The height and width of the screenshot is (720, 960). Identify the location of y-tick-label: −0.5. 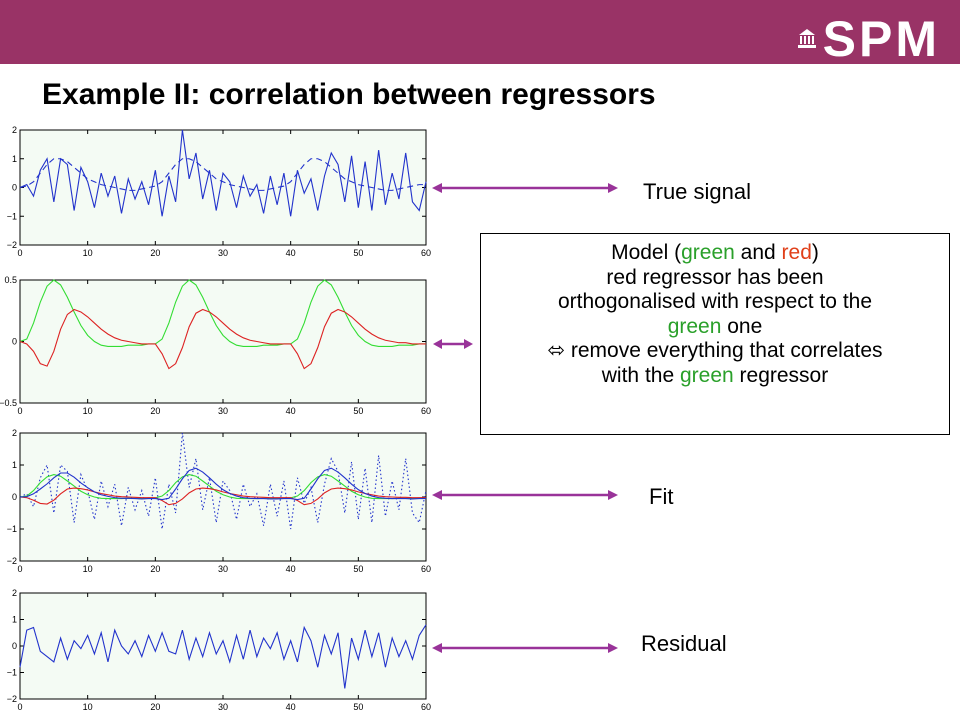
(8, 403).